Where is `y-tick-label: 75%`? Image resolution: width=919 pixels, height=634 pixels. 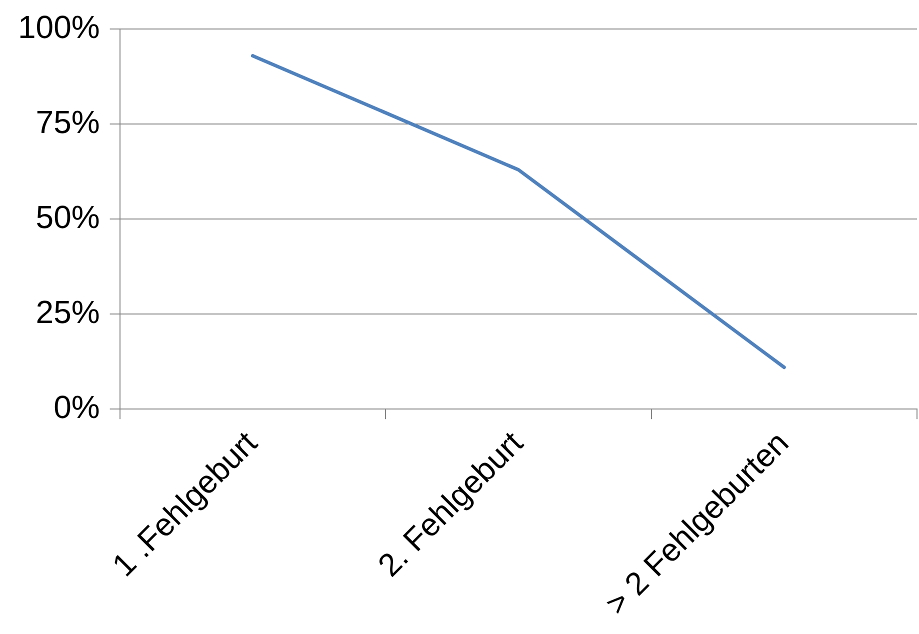
y-tick-label: 75% is located at coordinates (68, 122).